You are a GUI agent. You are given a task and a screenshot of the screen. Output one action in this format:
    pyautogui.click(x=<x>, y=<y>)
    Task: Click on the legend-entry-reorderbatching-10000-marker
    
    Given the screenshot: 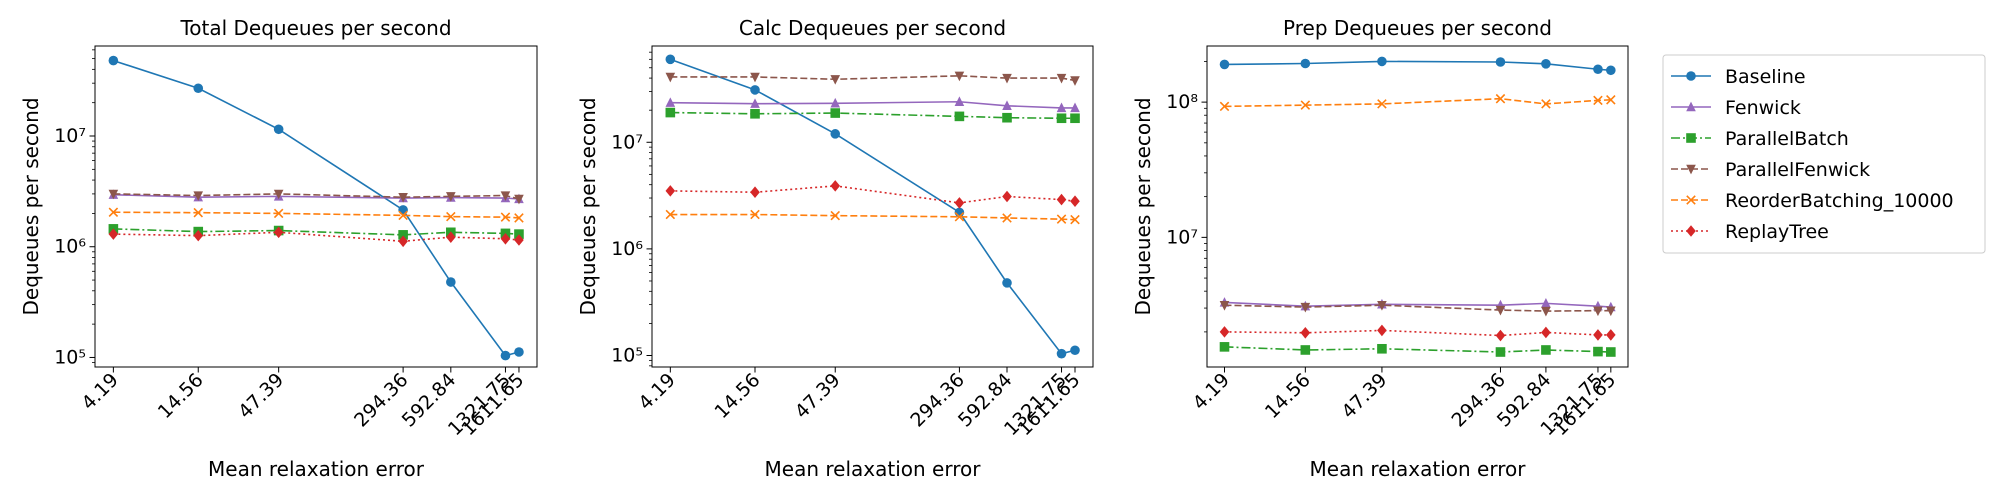 What is the action you would take?
    pyautogui.click(x=1691, y=200)
    